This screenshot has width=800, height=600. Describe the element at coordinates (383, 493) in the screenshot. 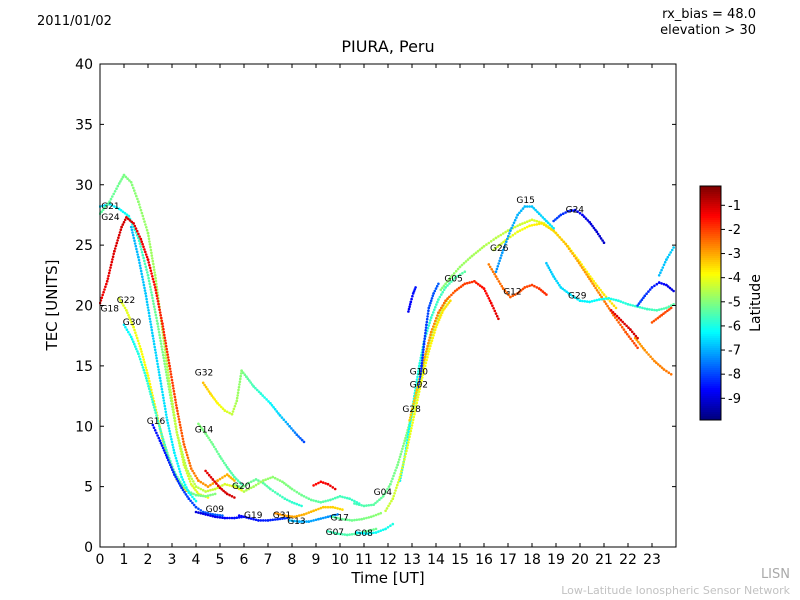

I see `svg-text: G04` at that location.